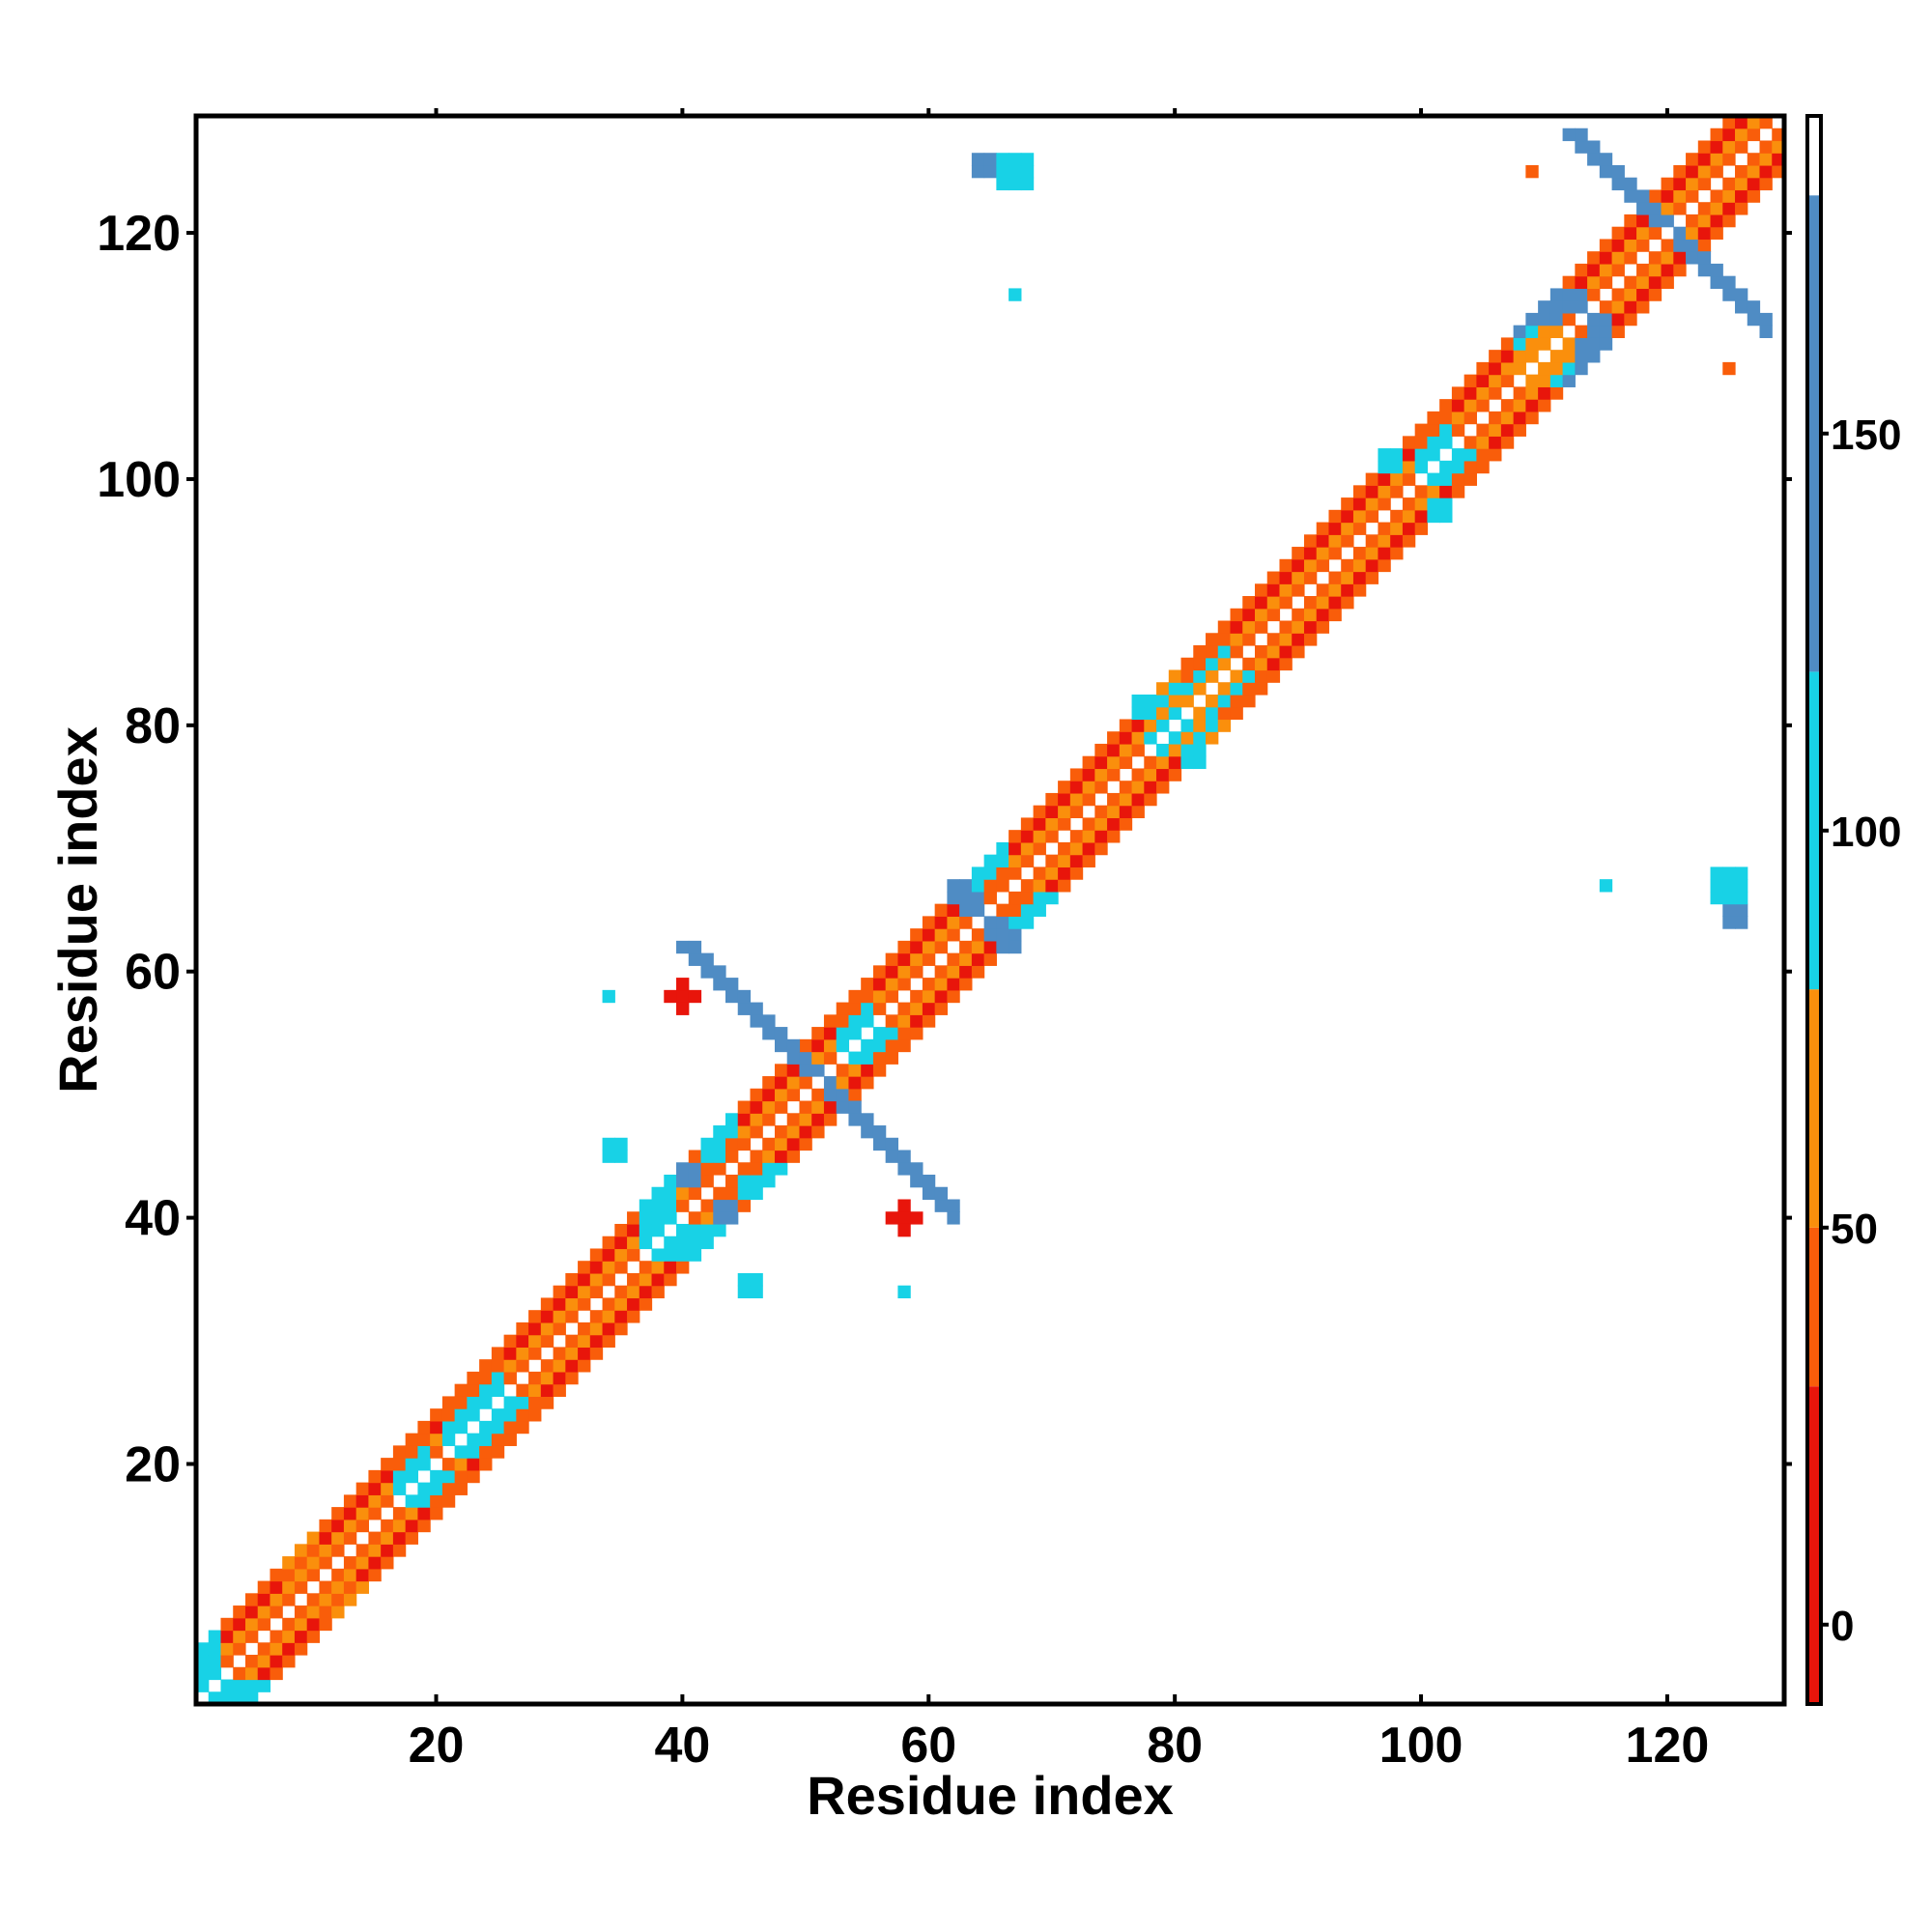  I want to click on x-tick-label: 100, so click(1421, 1746).